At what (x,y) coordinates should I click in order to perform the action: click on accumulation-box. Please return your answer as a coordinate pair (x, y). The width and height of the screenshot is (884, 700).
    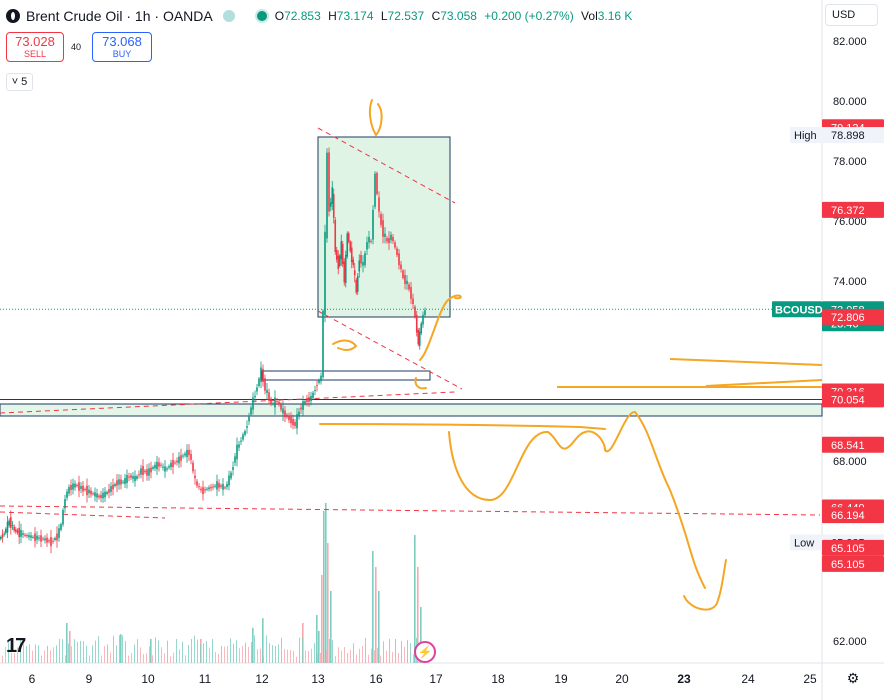
    Looking at the image, I should click on (384, 227).